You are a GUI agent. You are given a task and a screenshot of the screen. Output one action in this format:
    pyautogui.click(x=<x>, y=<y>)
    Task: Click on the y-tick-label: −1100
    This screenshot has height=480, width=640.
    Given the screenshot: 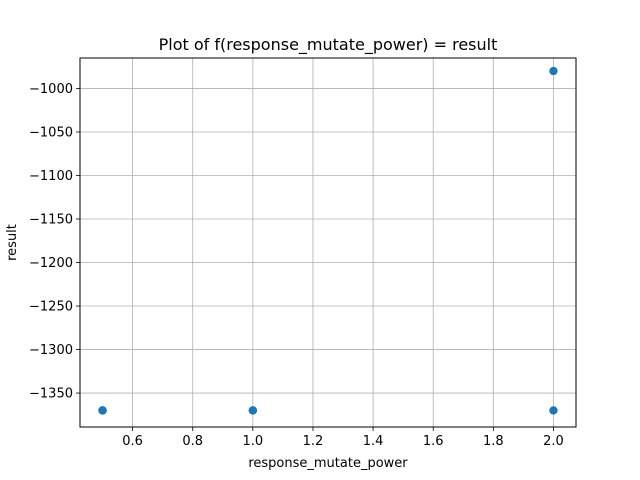 What is the action you would take?
    pyautogui.click(x=51, y=176)
    